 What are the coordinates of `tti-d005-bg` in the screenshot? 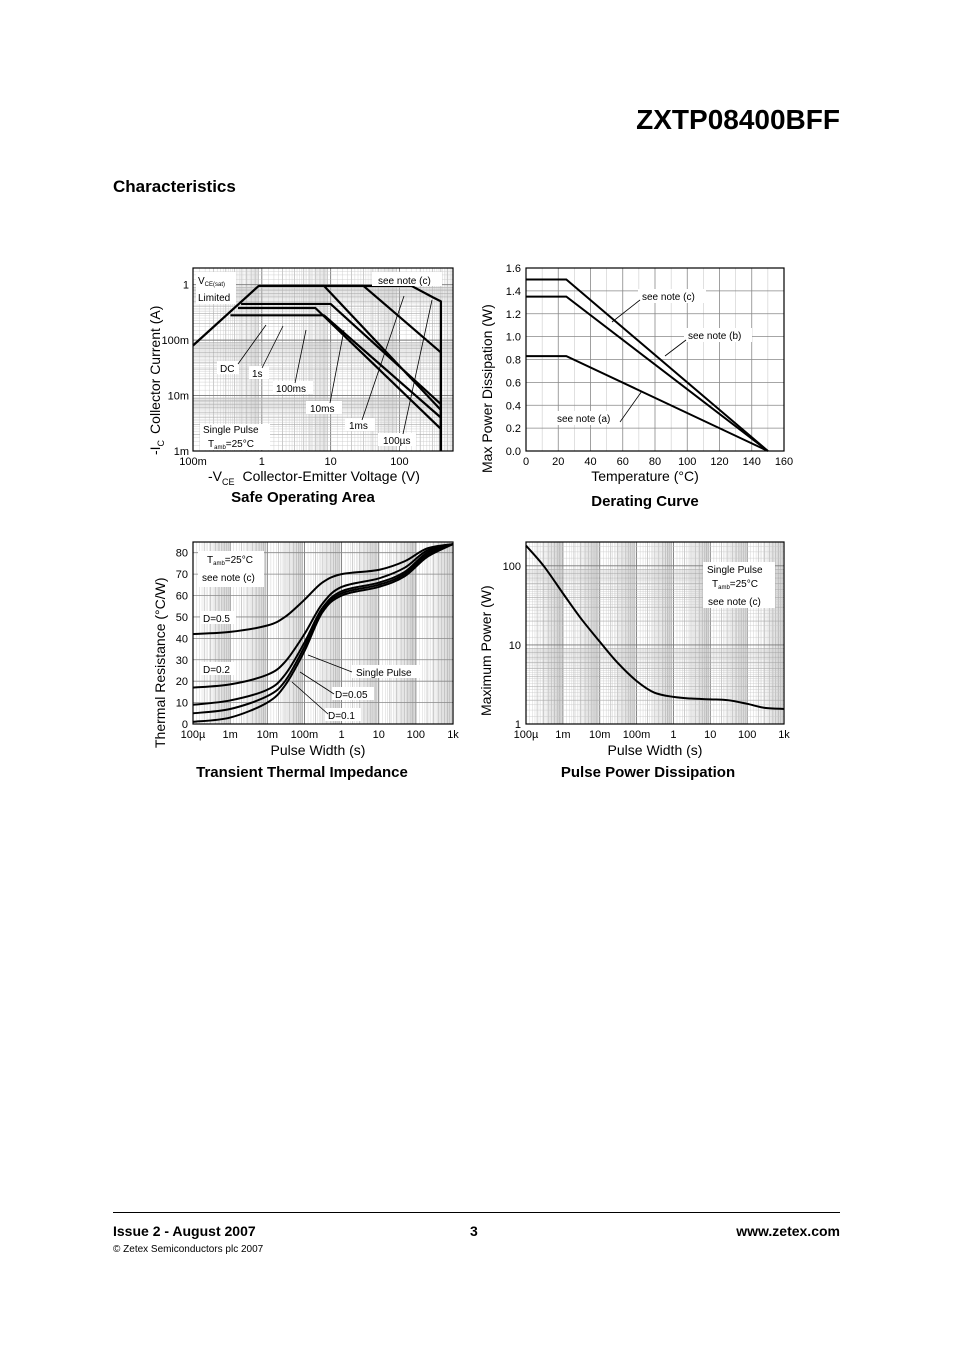 It's located at (353, 693).